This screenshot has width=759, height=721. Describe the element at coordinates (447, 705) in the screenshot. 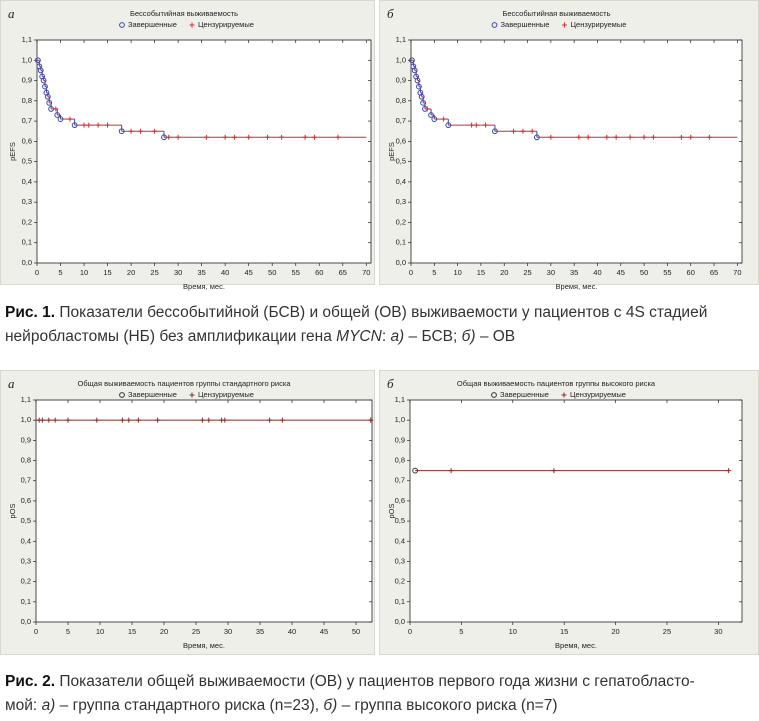

I see `caption-text: – группа высокого риска (n=7)` at that location.